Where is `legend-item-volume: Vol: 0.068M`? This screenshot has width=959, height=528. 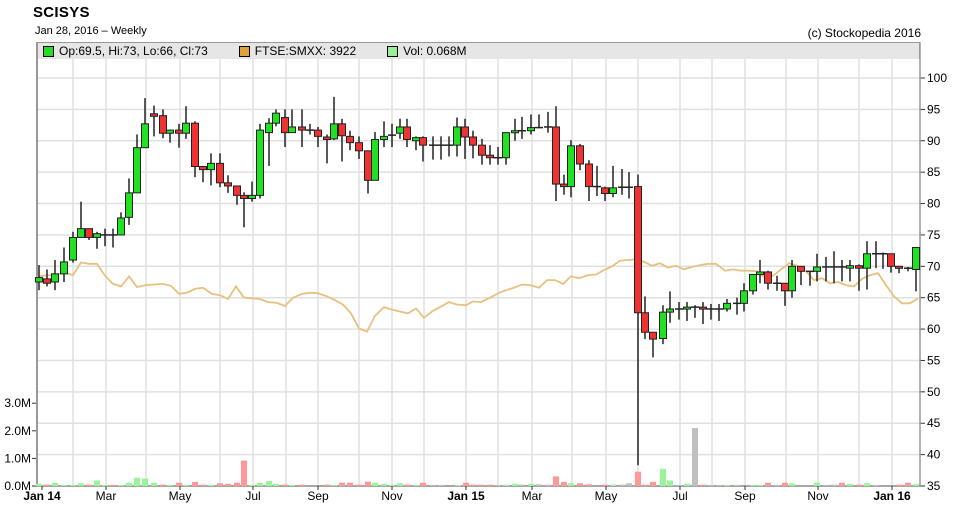
legend-item-volume: Vol: 0.068M is located at coordinates (427, 51).